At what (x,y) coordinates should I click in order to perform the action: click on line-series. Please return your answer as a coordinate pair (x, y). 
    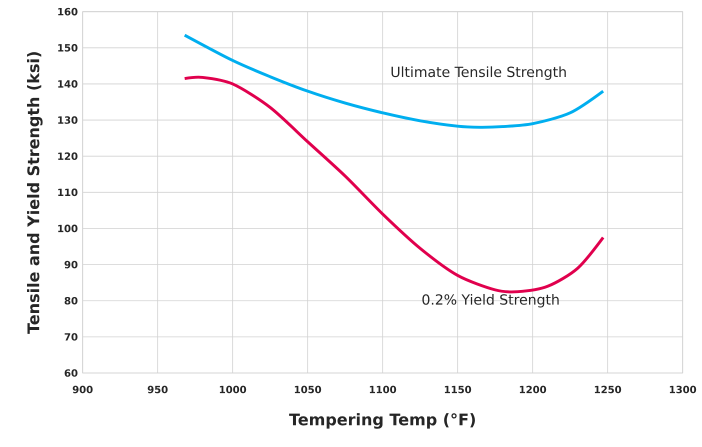
    Looking at the image, I should click on (394, 81).